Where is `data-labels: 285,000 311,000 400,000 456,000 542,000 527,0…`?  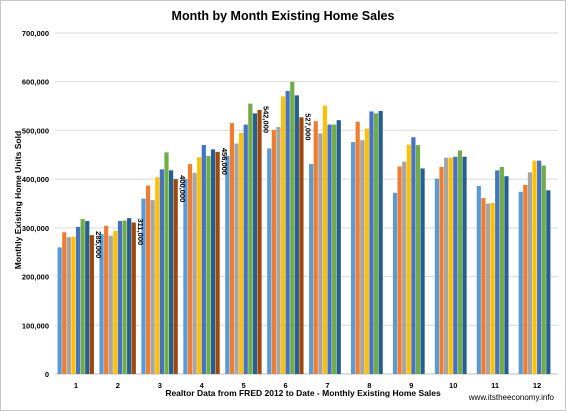 data-labels: 285,000 311,000 400,000 456,000 542,000 527,0… is located at coordinates (203, 182).